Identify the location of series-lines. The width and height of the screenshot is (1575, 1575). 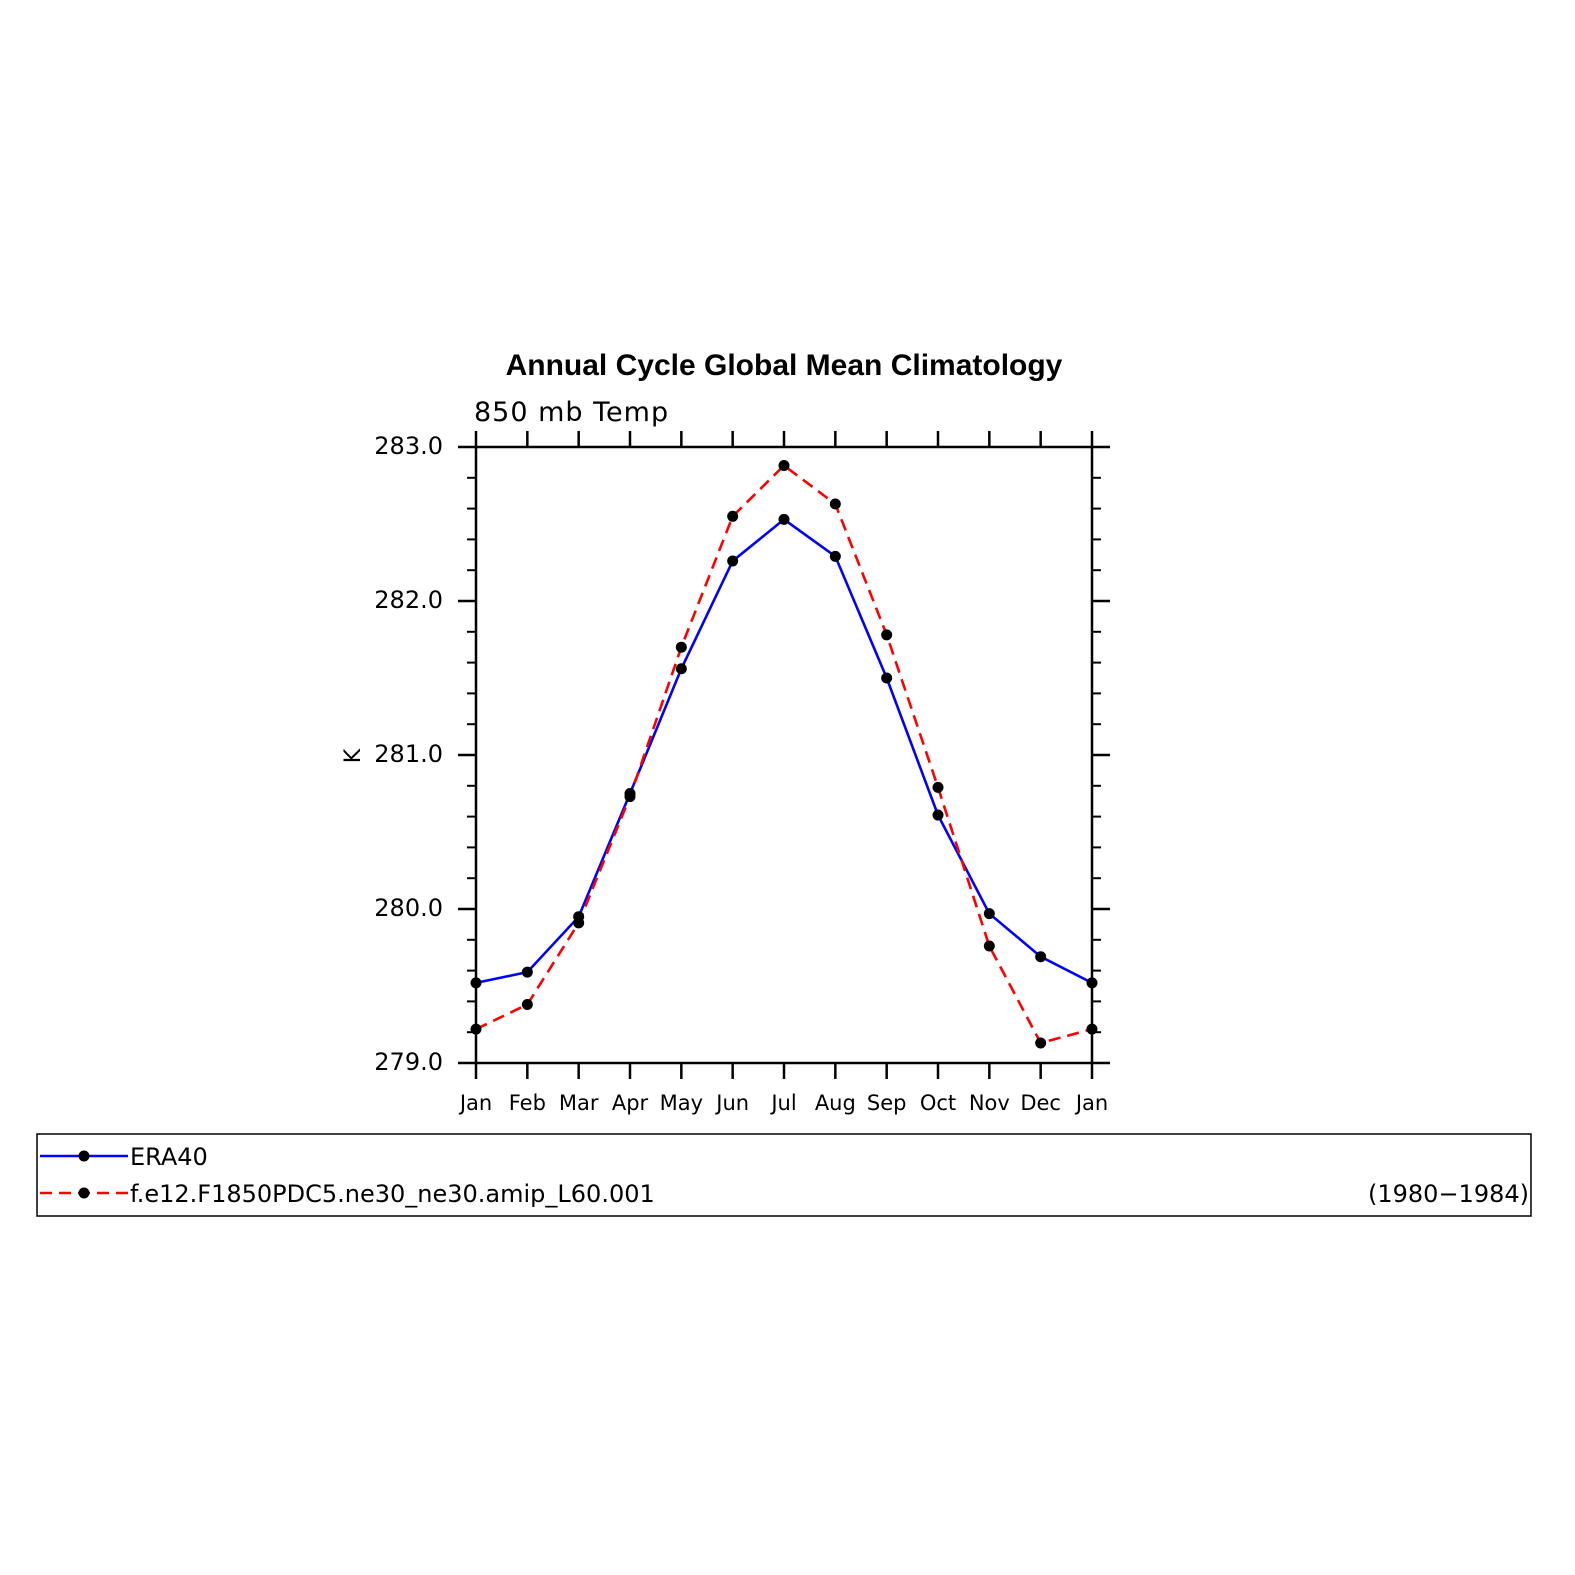
(784, 754).